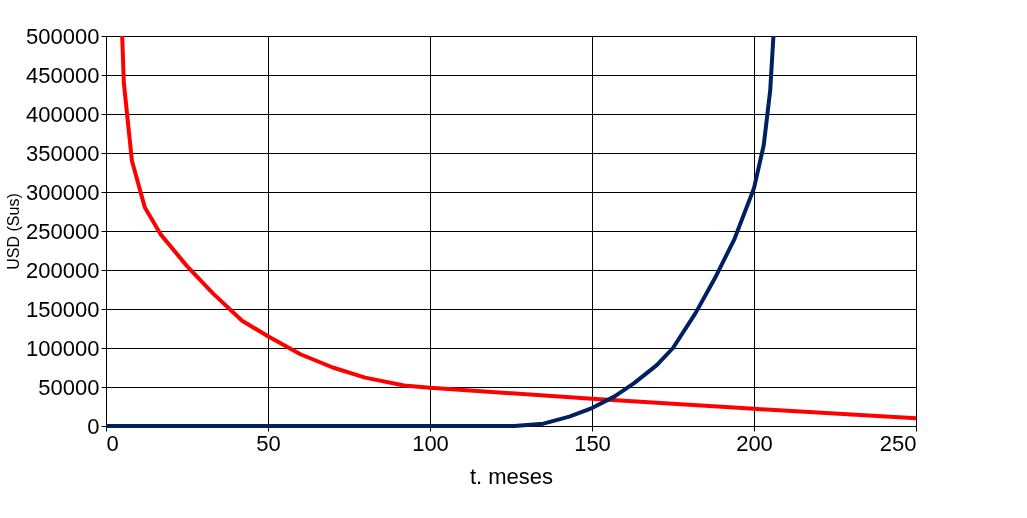 This screenshot has height=518, width=1027. I want to click on x-tick-label: 100, so click(430, 443).